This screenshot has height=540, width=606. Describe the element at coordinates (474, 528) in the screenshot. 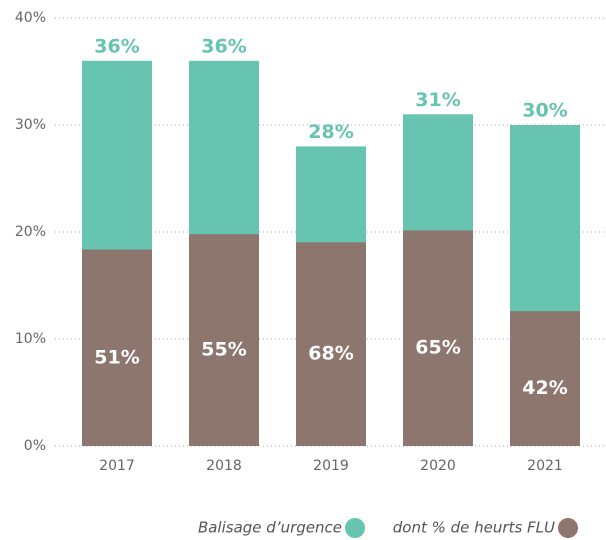

I see `legend-label: dont % de heurts FLU` at that location.